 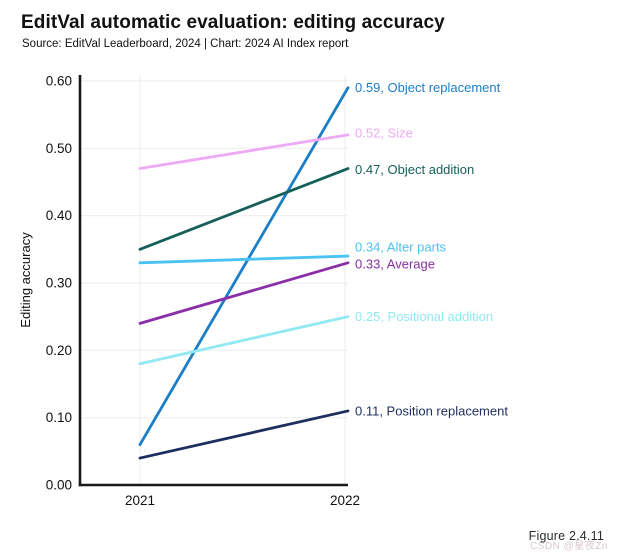 What do you see at coordinates (59, 350) in the screenshot?
I see `y-tick-label: 0.20` at bounding box center [59, 350].